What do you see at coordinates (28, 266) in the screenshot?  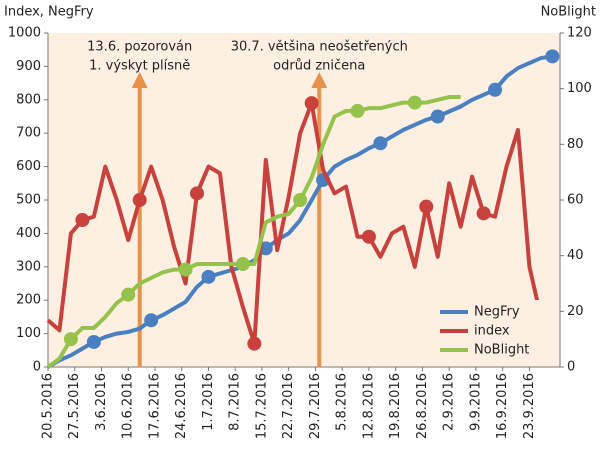 I see `y-tick-label: 300` at bounding box center [28, 266].